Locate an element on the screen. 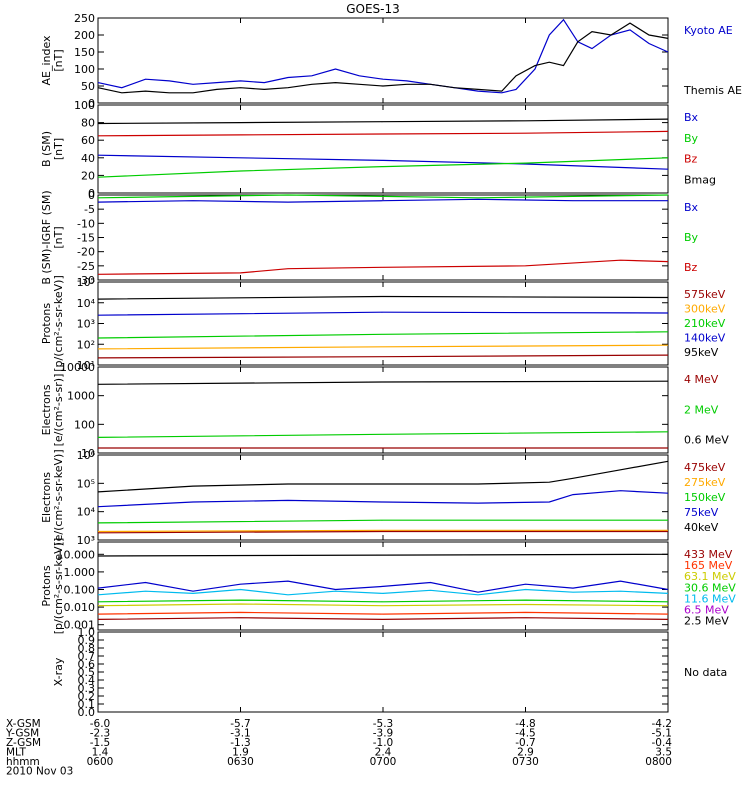  series-line-kyoto-ae is located at coordinates (383, 56).